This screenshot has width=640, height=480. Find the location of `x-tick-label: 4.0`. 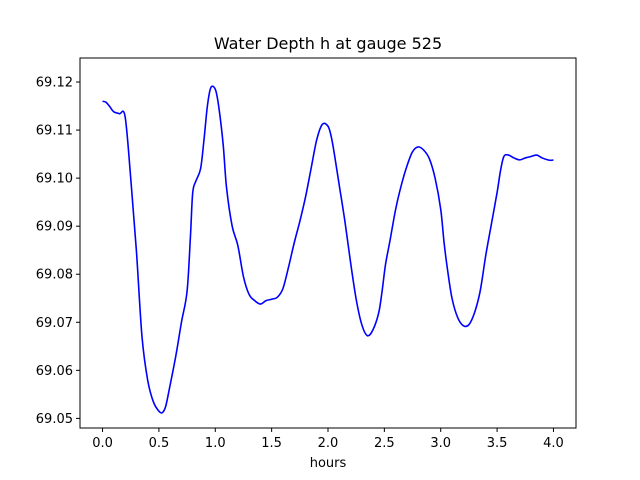

x-tick-label: 4.0 is located at coordinates (553, 443).